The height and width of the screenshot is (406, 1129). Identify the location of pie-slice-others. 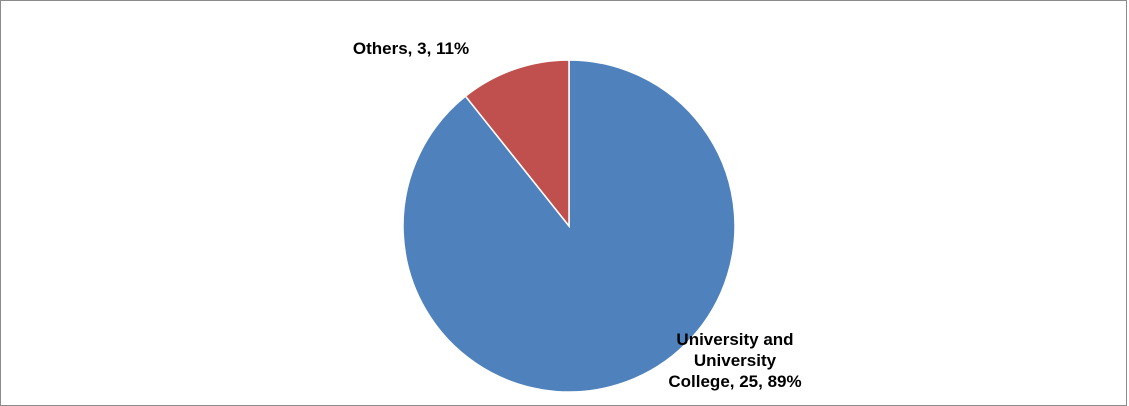
(517, 144).